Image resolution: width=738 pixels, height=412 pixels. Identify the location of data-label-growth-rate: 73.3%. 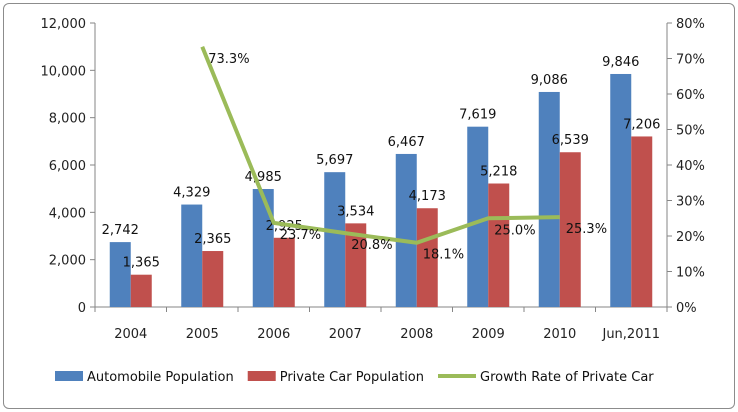
(228, 59).